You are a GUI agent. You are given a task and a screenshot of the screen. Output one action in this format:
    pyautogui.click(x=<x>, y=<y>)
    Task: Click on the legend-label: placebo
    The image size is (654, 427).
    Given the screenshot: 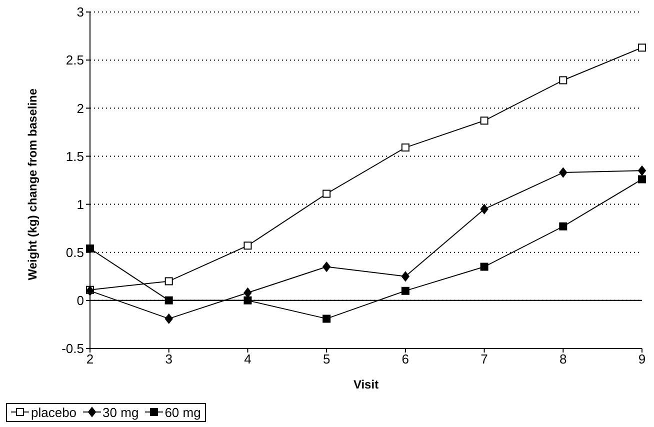 What is the action you would take?
    pyautogui.click(x=54, y=412)
    